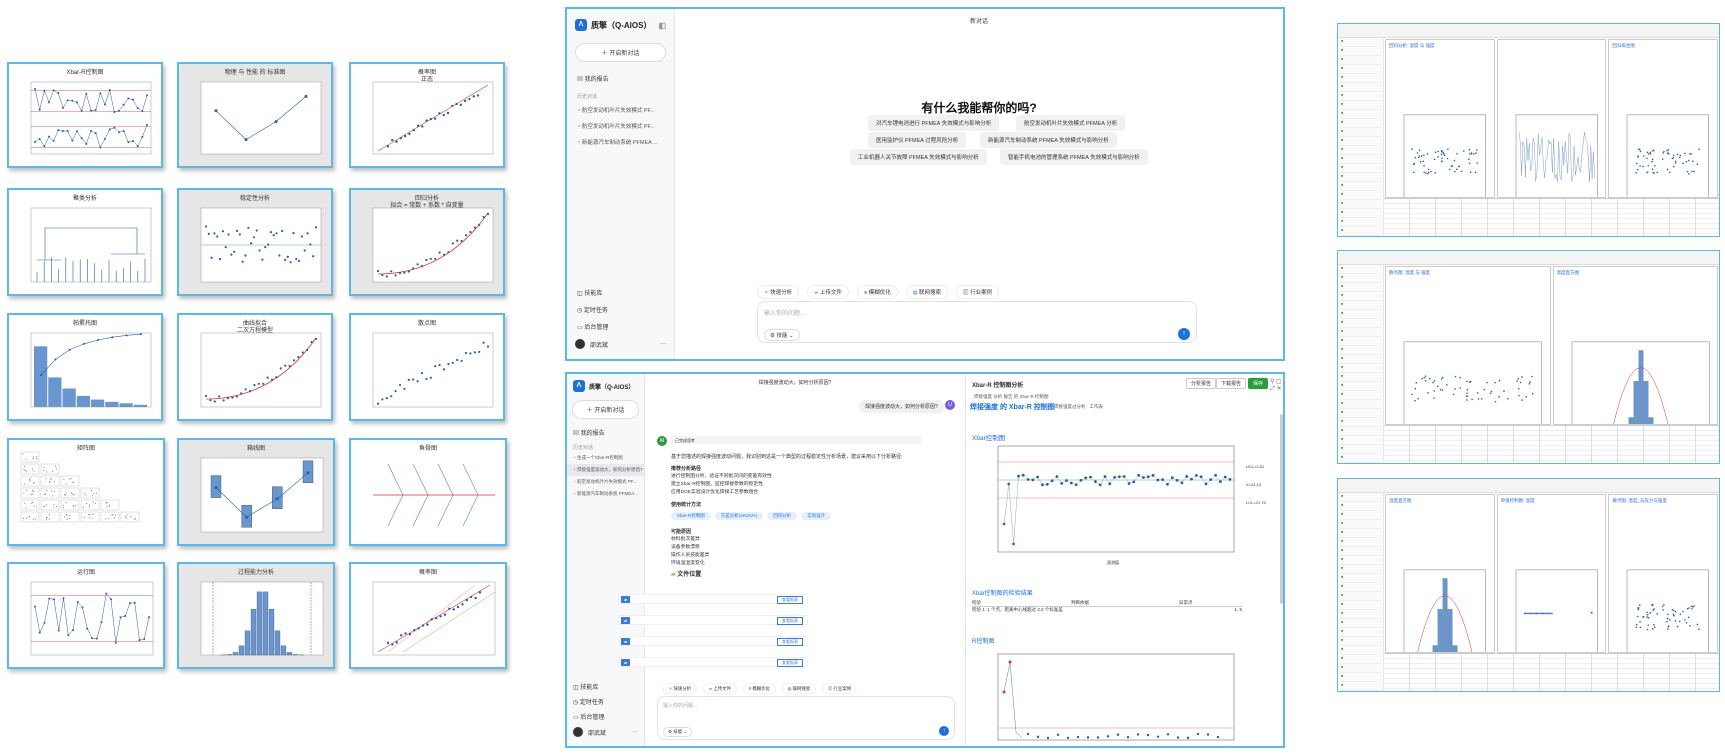  What do you see at coordinates (917, 140) in the screenshot?
I see `suggestion-chip: 医用监护仪 PFMEA 过程风险分析` at bounding box center [917, 140].